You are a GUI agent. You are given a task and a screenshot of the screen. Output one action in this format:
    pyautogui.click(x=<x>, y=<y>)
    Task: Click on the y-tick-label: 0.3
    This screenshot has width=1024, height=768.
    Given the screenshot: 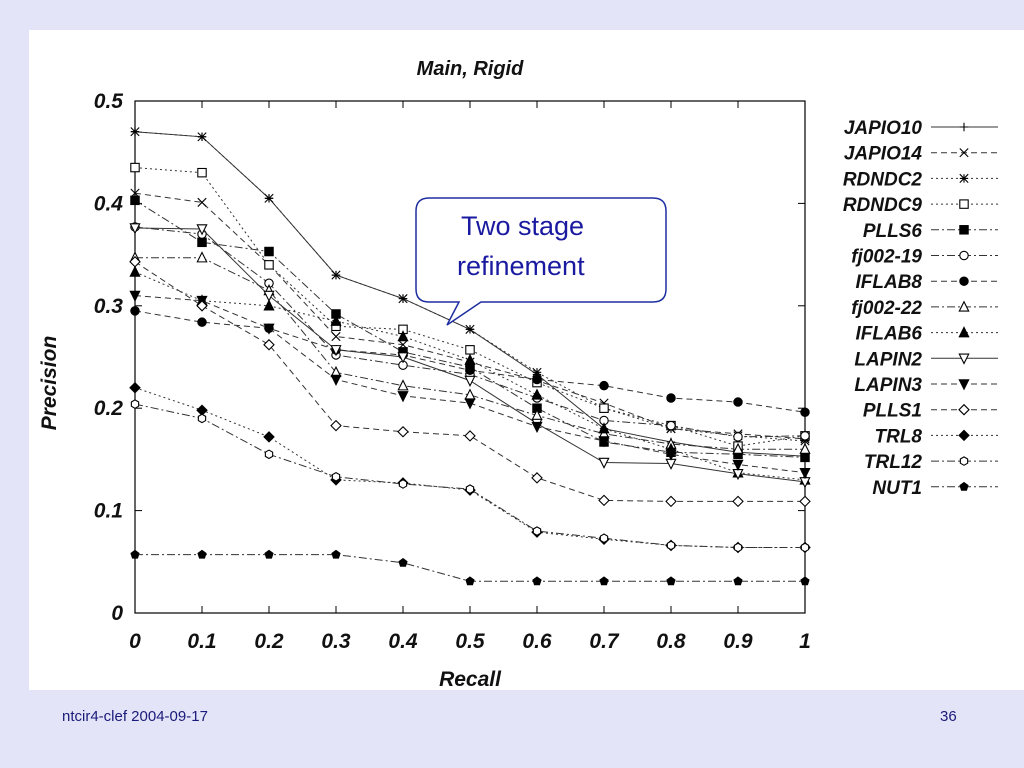 What is the action you would take?
    pyautogui.click(x=109, y=306)
    